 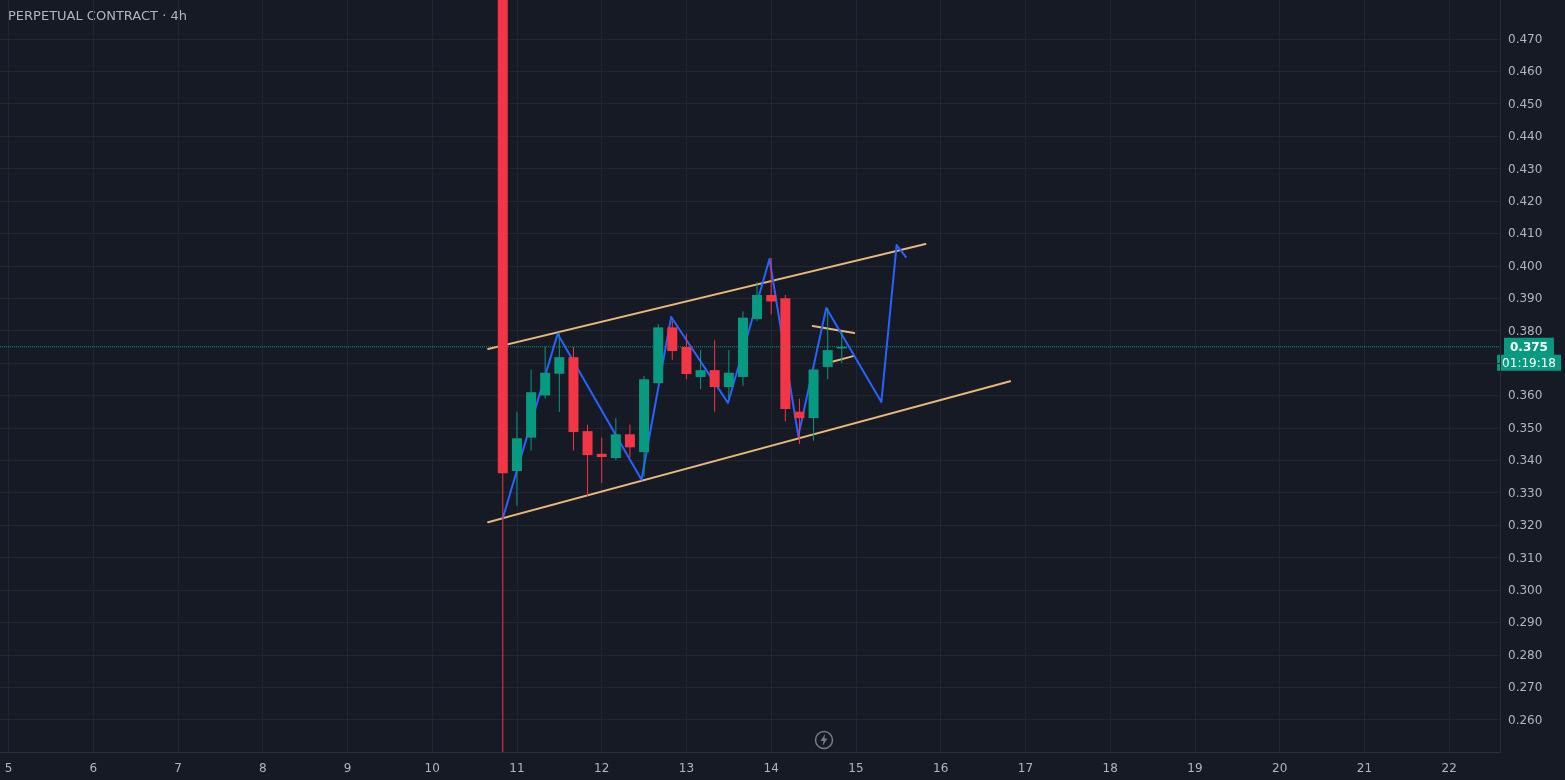 I want to click on y-tick-label: 0.330, so click(x=1525, y=492).